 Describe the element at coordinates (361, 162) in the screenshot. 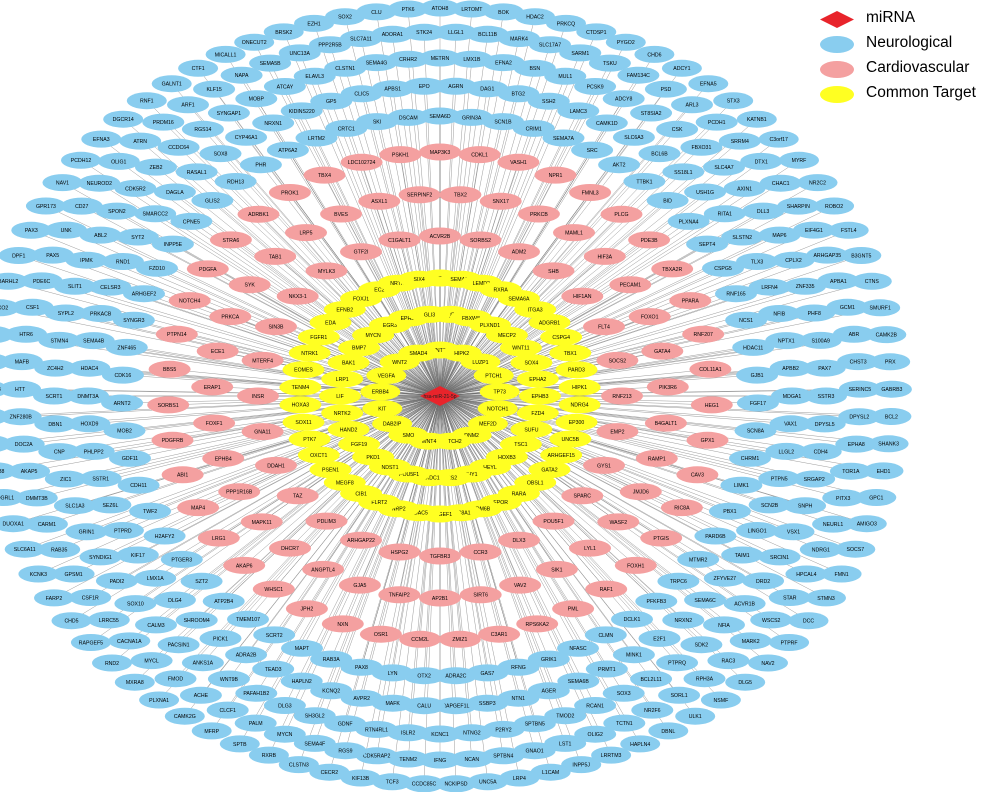

I see `cardiovascular-node-ldc102724: LDC102724` at that location.